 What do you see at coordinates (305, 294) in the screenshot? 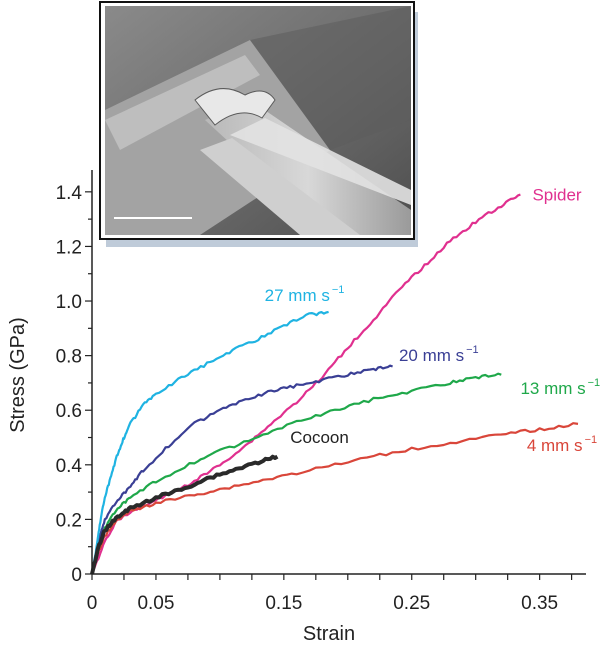
I see `series-label-27-mm-s: 27 mm s −1` at bounding box center [305, 294].